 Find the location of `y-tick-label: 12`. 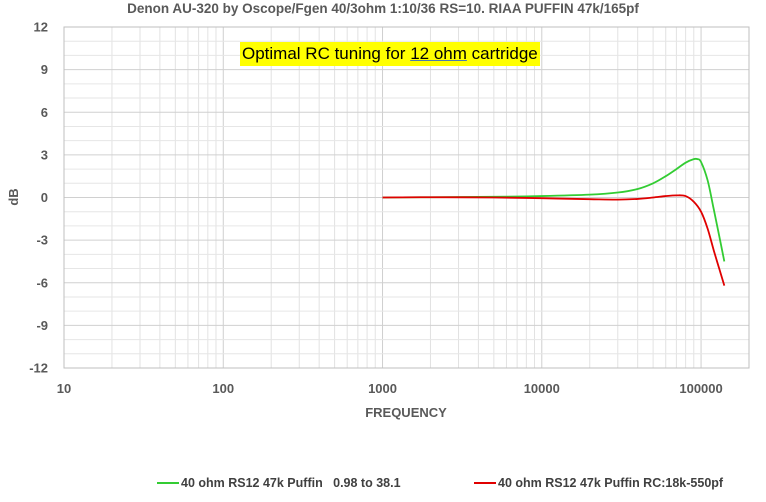

y-tick-label: 12 is located at coordinates (41, 27).